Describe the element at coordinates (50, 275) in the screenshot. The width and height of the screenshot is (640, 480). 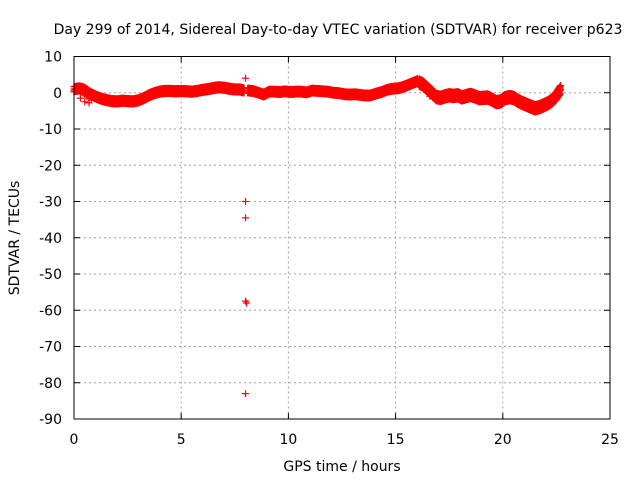
I see `y-tick-label: -50` at that location.